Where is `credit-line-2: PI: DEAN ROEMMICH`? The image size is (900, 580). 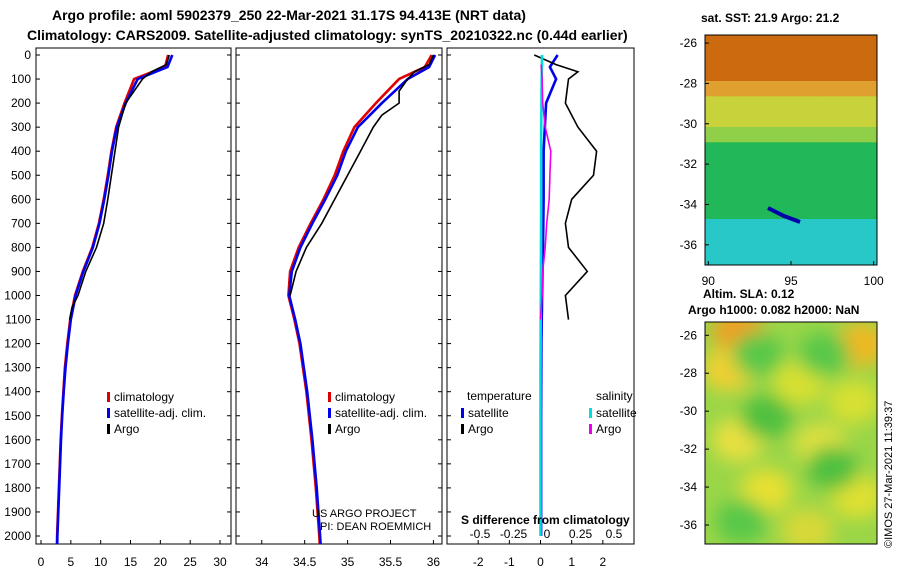 credit-line-2: PI: DEAN ROEMMICH is located at coordinates (375, 527).